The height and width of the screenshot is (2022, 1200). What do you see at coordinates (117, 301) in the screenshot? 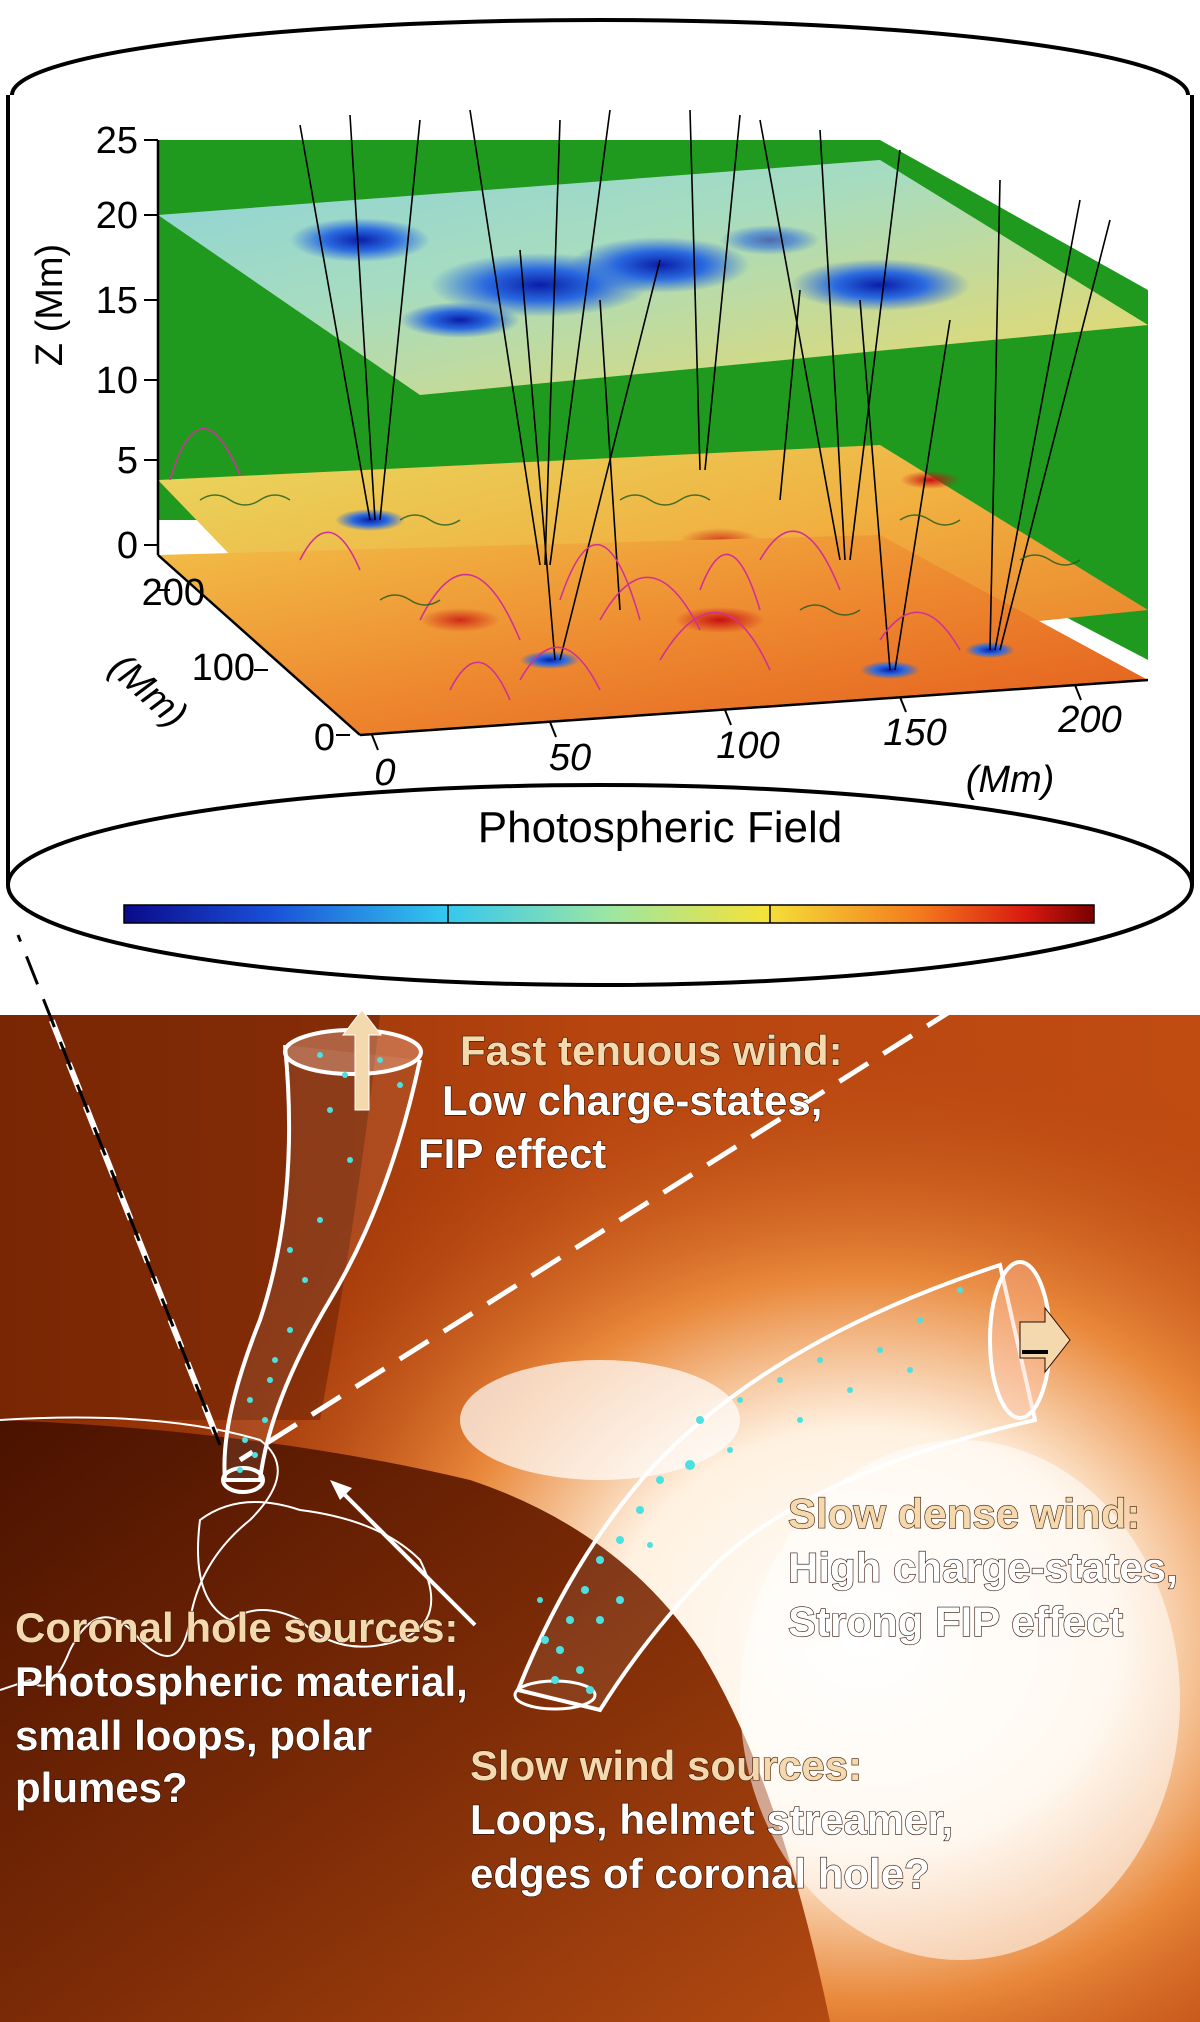
I see `z-tick-15: 15` at bounding box center [117, 301].